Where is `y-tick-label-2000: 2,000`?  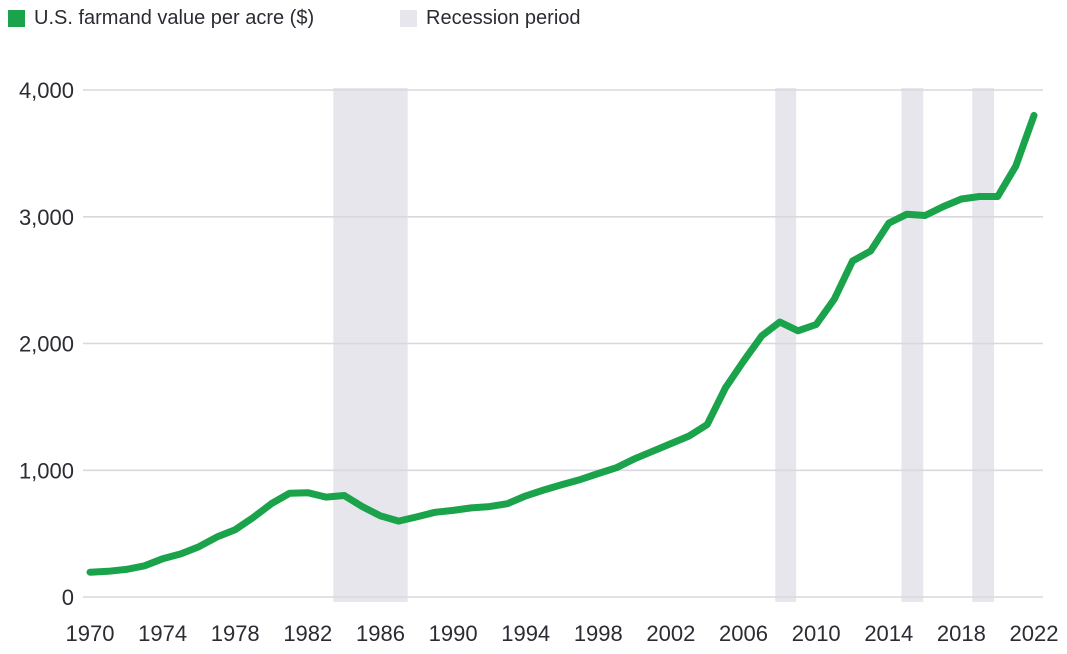 y-tick-label-2000: 2,000 is located at coordinates (46, 344).